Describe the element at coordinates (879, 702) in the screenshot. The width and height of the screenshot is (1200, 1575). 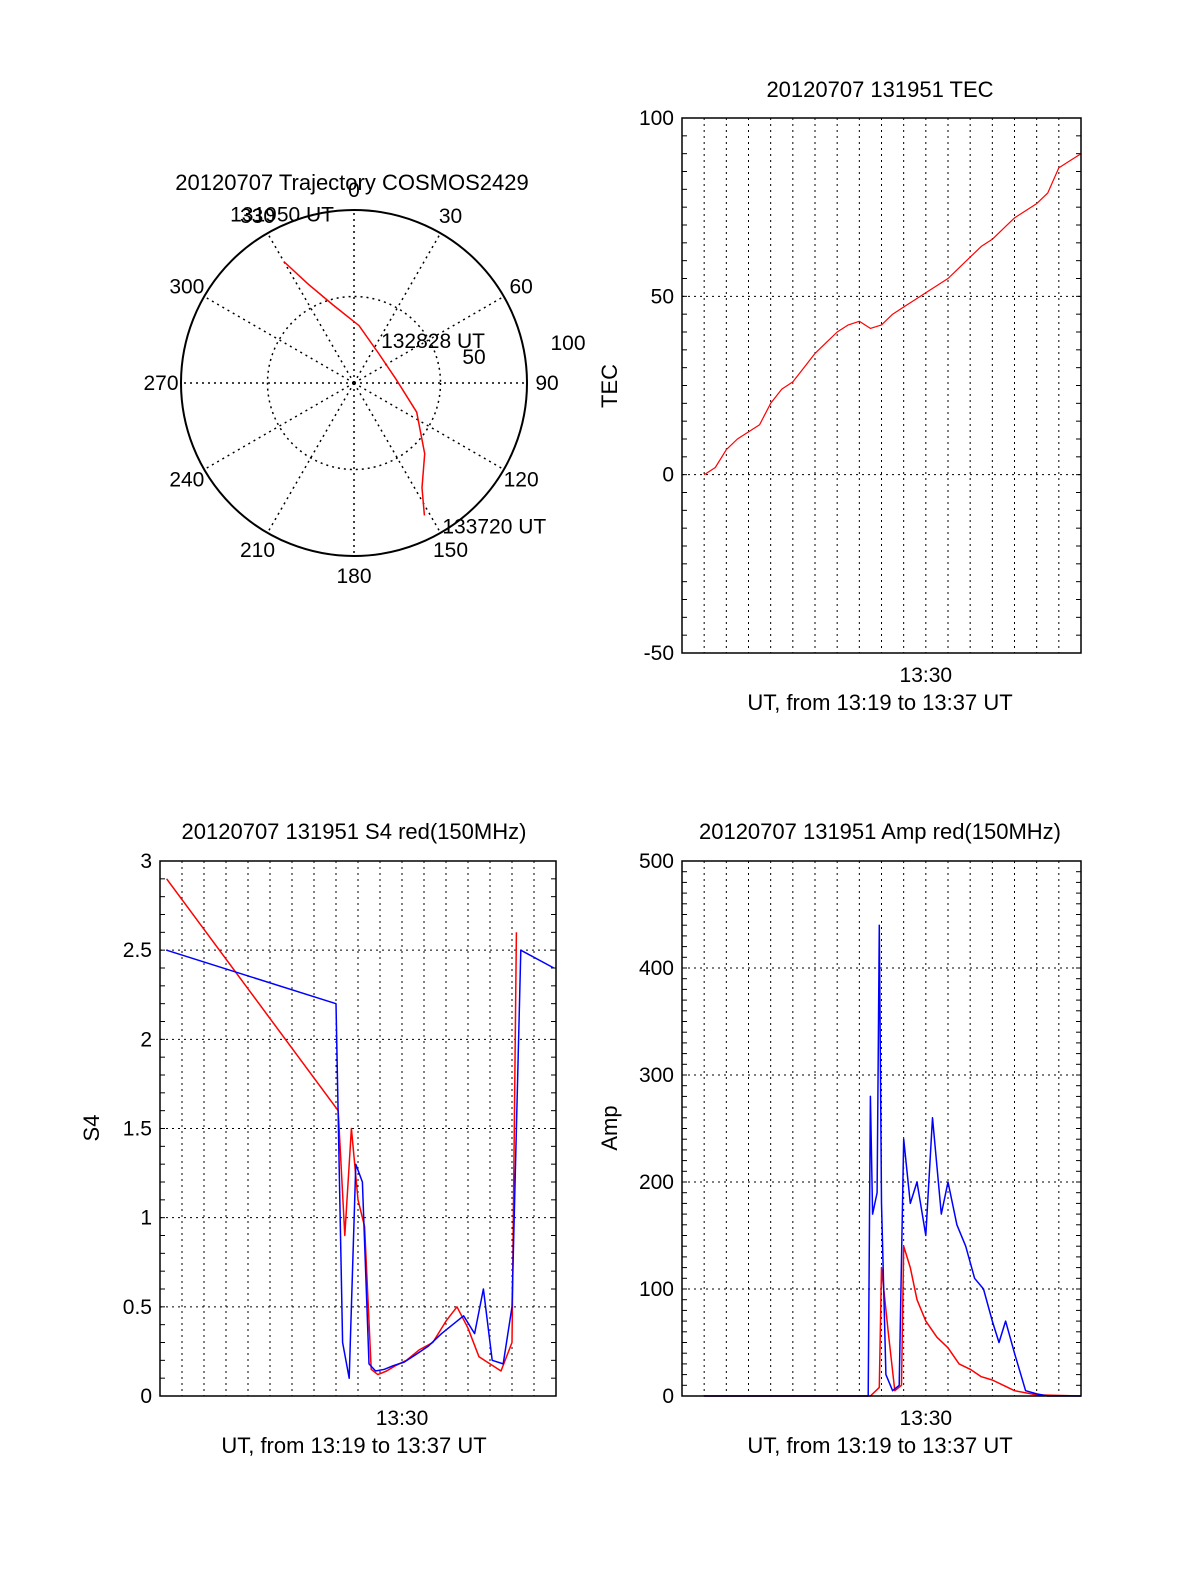
I see `tec-xlabel: UT, from 13:19 to 13:37 UT` at that location.